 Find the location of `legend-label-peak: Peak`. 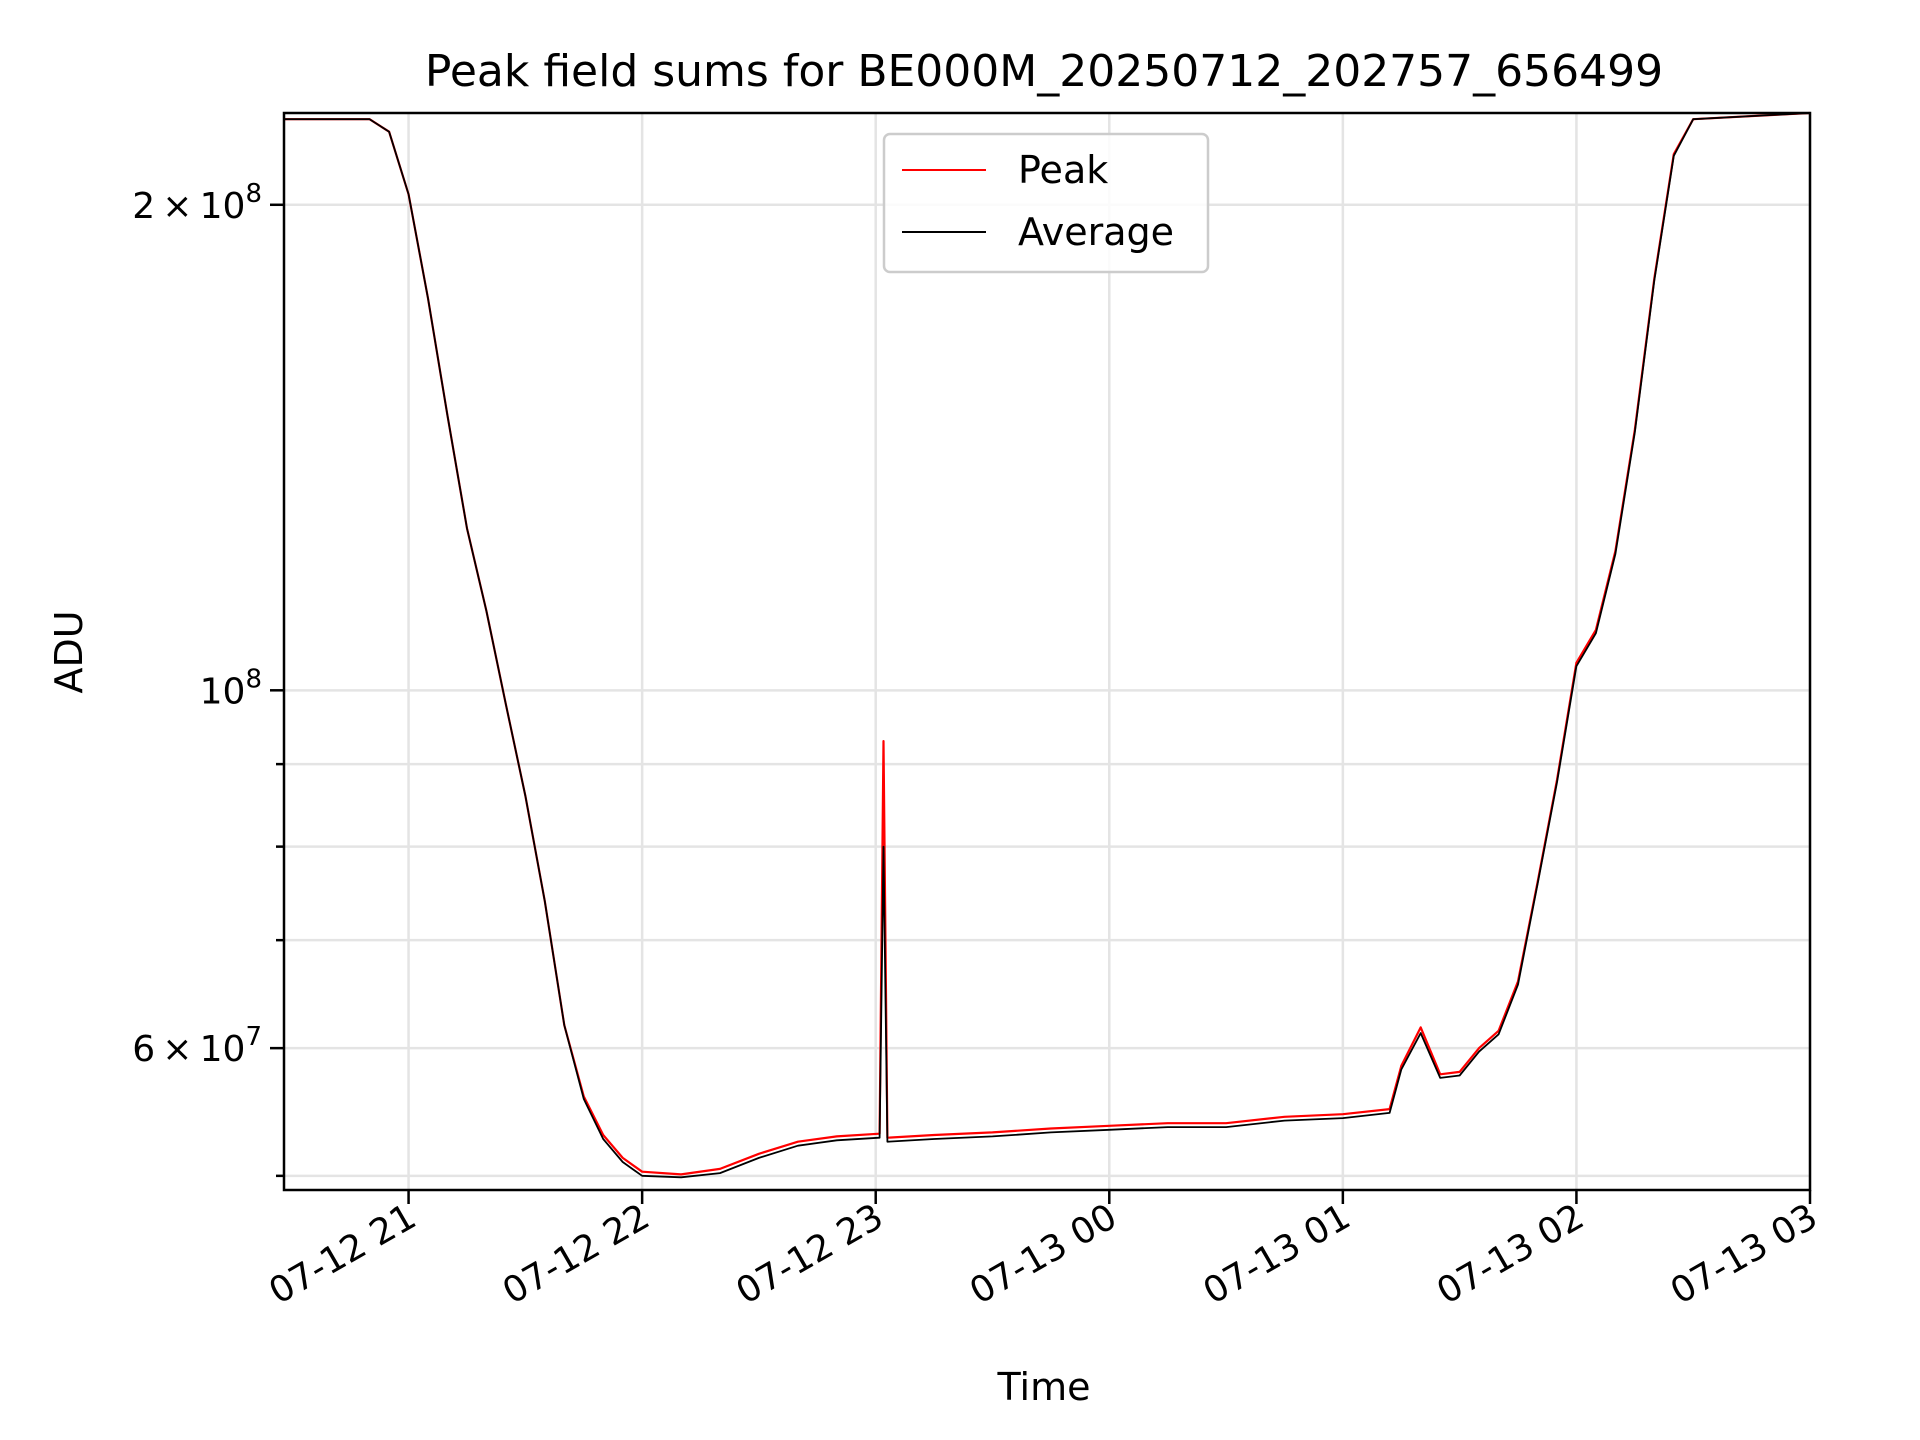

legend-label-peak: Peak is located at coordinates (1063, 170).